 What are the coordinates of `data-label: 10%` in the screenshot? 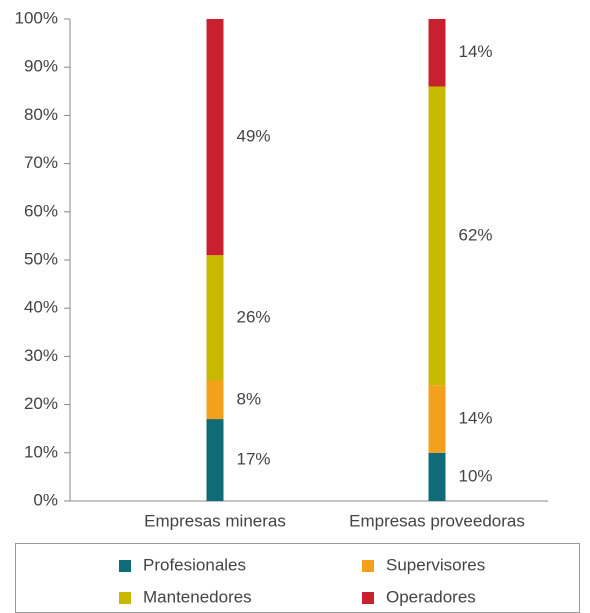 It's located at (476, 475).